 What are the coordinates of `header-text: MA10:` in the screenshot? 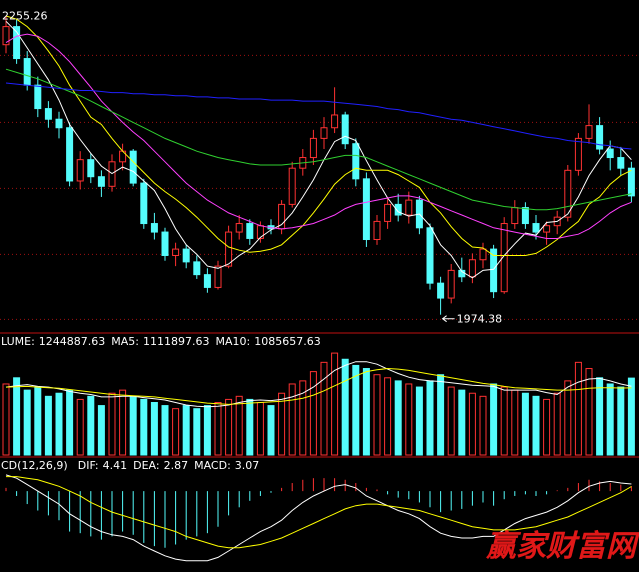 It's located at (232, 341).